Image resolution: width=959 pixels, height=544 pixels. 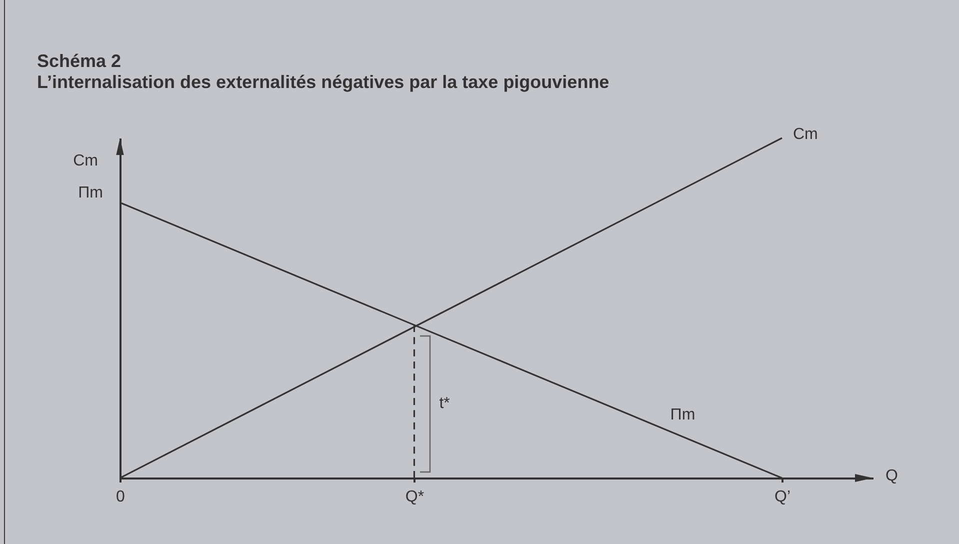 I want to click on series-label: Πm, so click(x=683, y=415).